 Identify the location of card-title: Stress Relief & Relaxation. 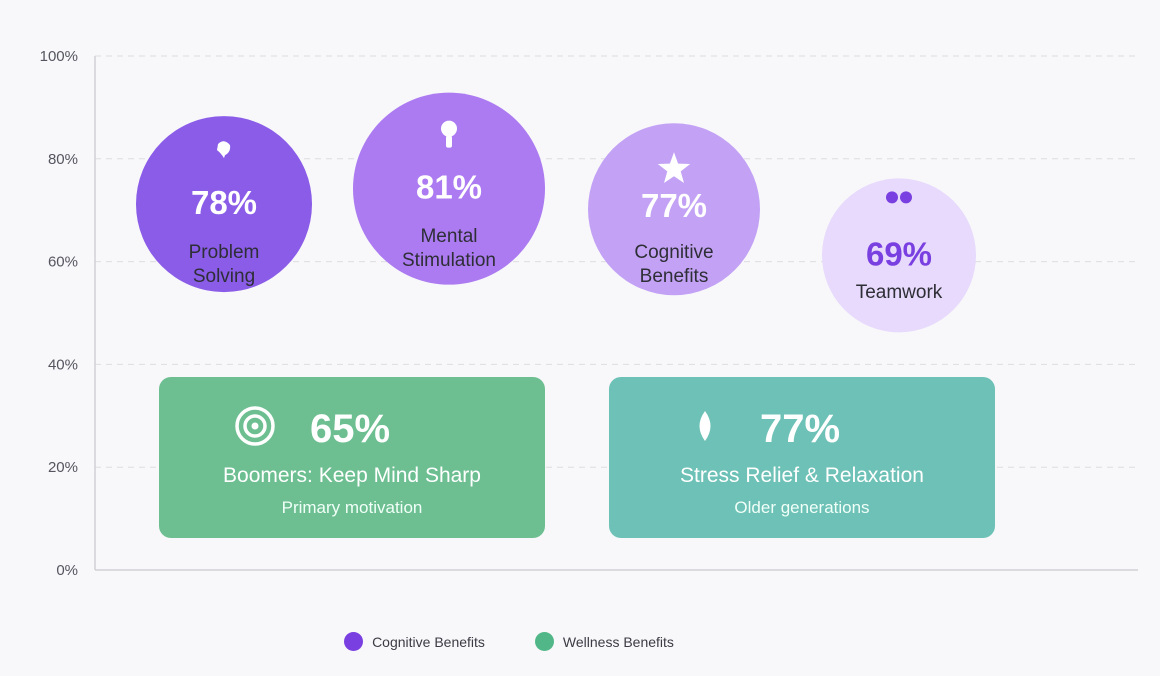
(802, 475).